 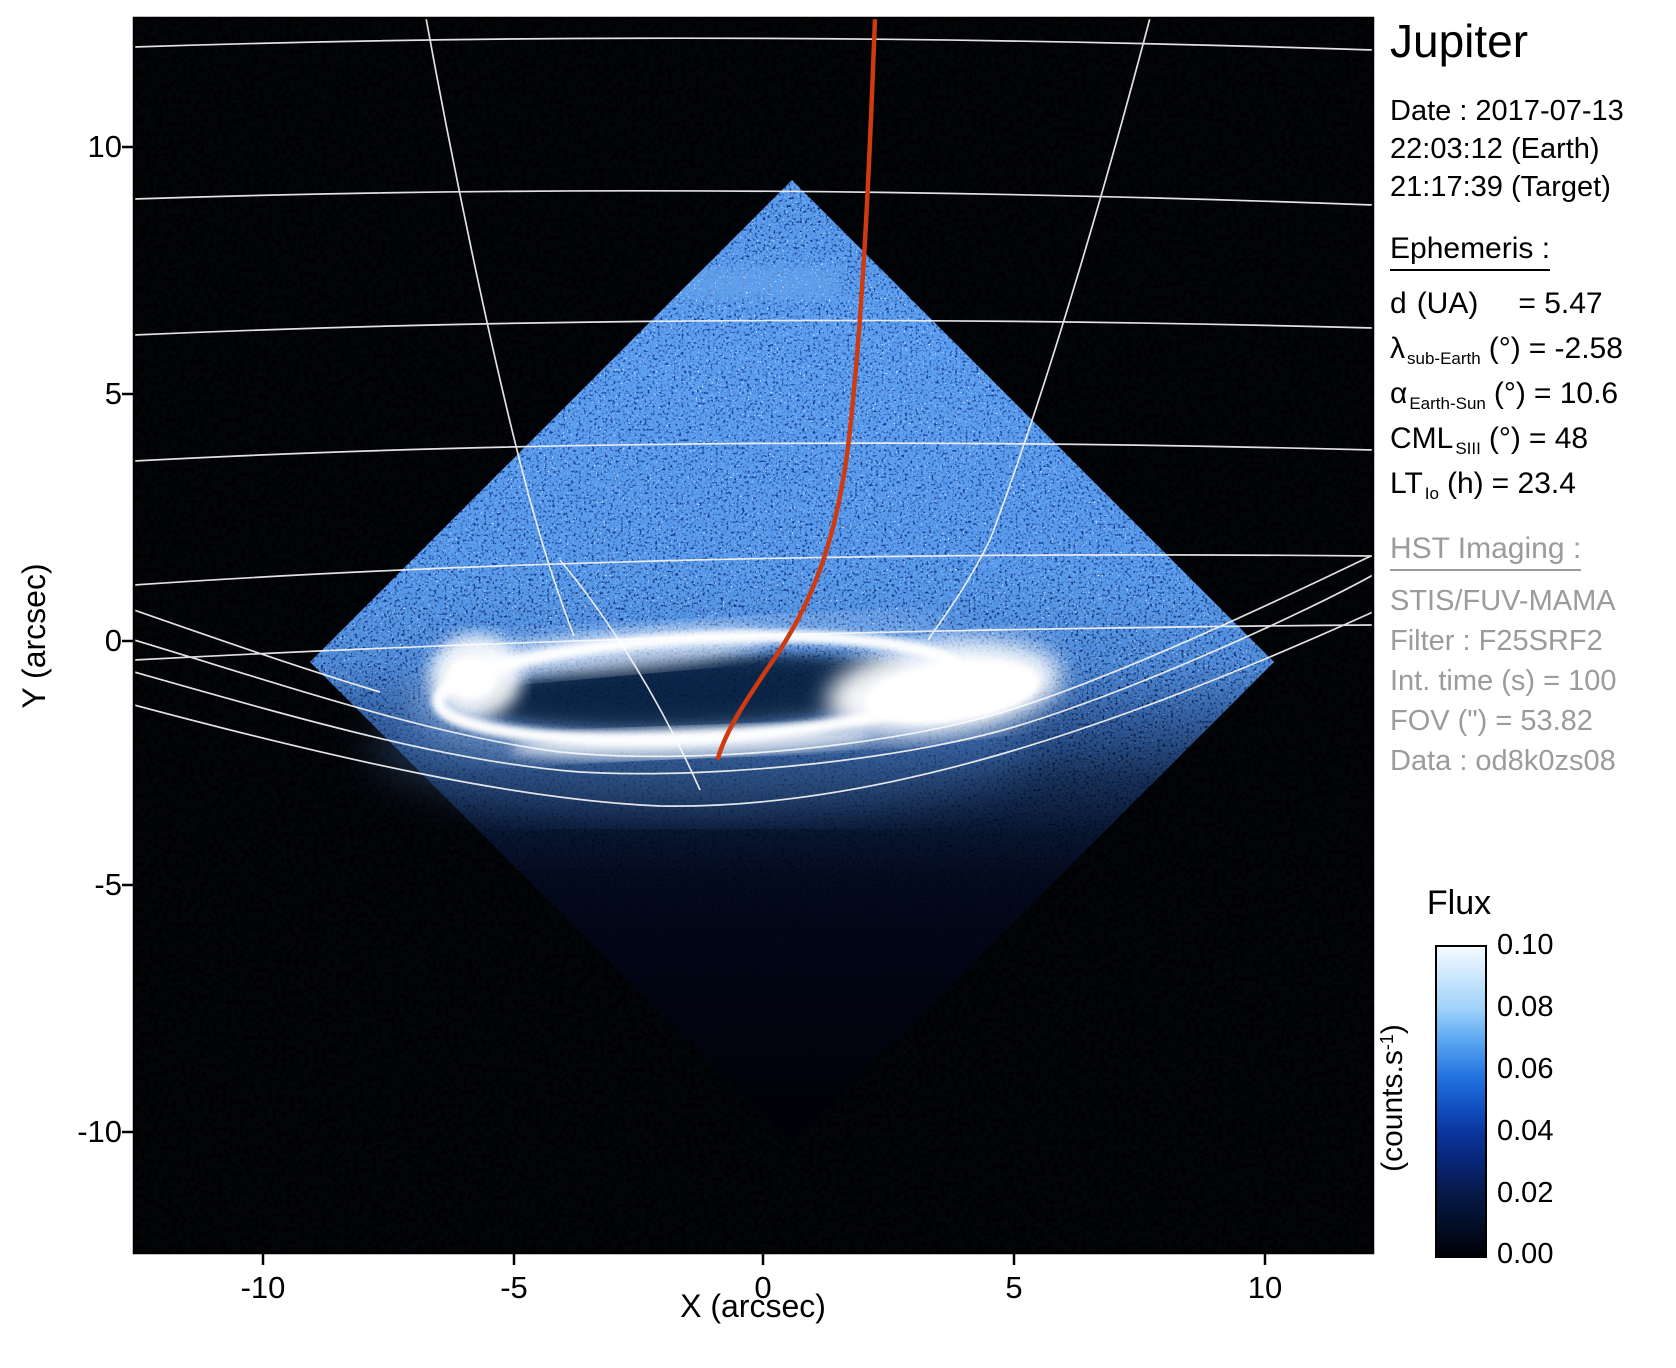 What do you see at coordinates (108, 884) in the screenshot?
I see `y-tick-label: -5` at bounding box center [108, 884].